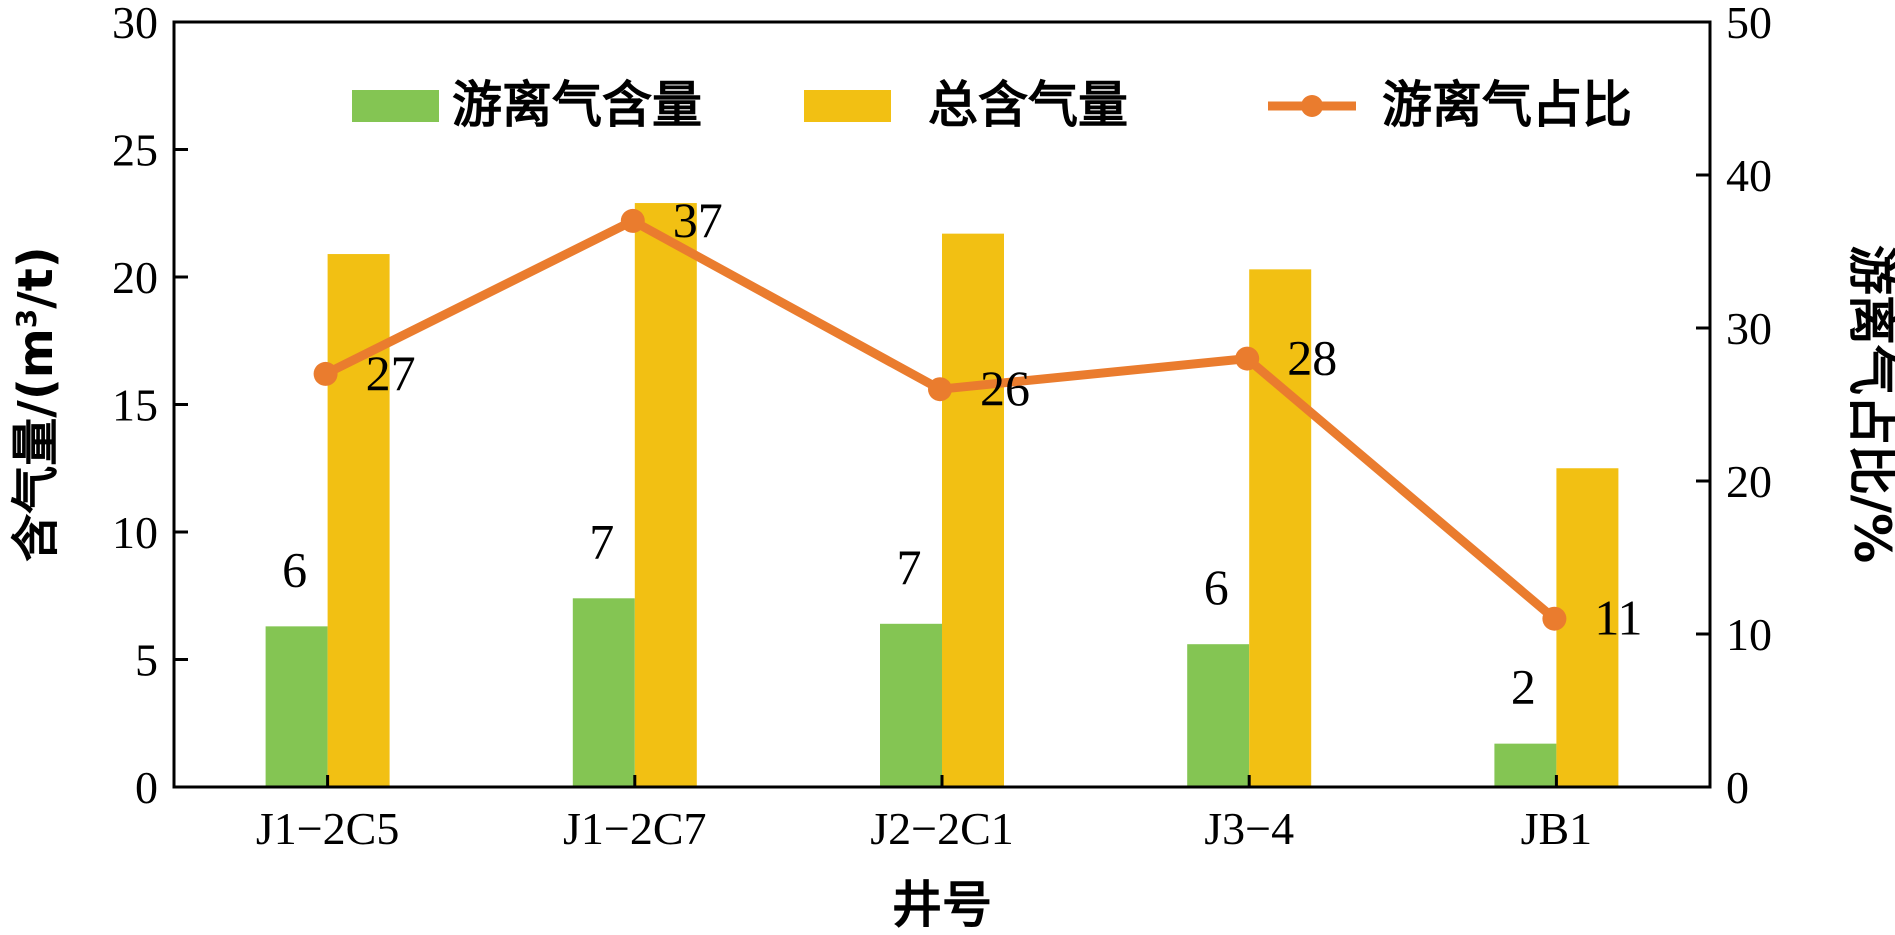  I want to click on left-axis-ticks: 0 5 10 15 20 25 30, so click(150, 406).